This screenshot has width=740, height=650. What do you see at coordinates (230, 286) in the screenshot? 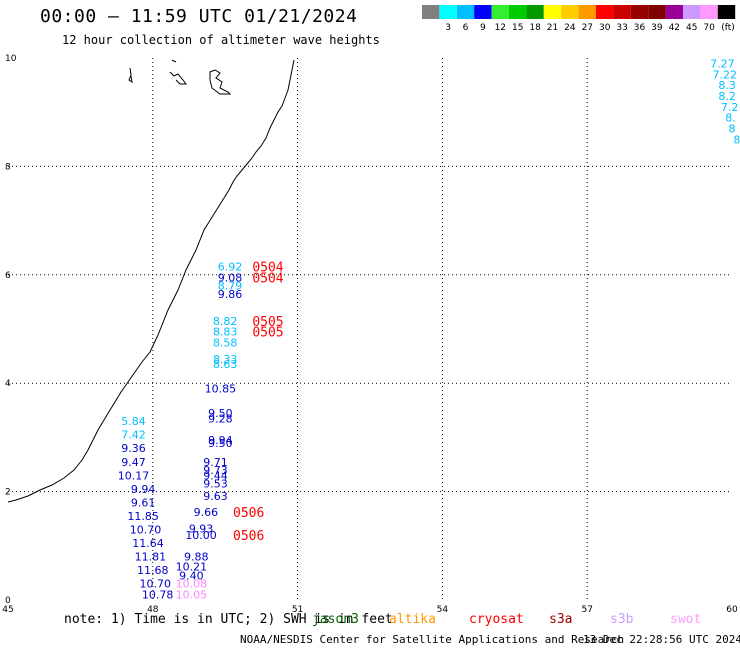
I see `wave-height-value: 8.79` at bounding box center [230, 286].